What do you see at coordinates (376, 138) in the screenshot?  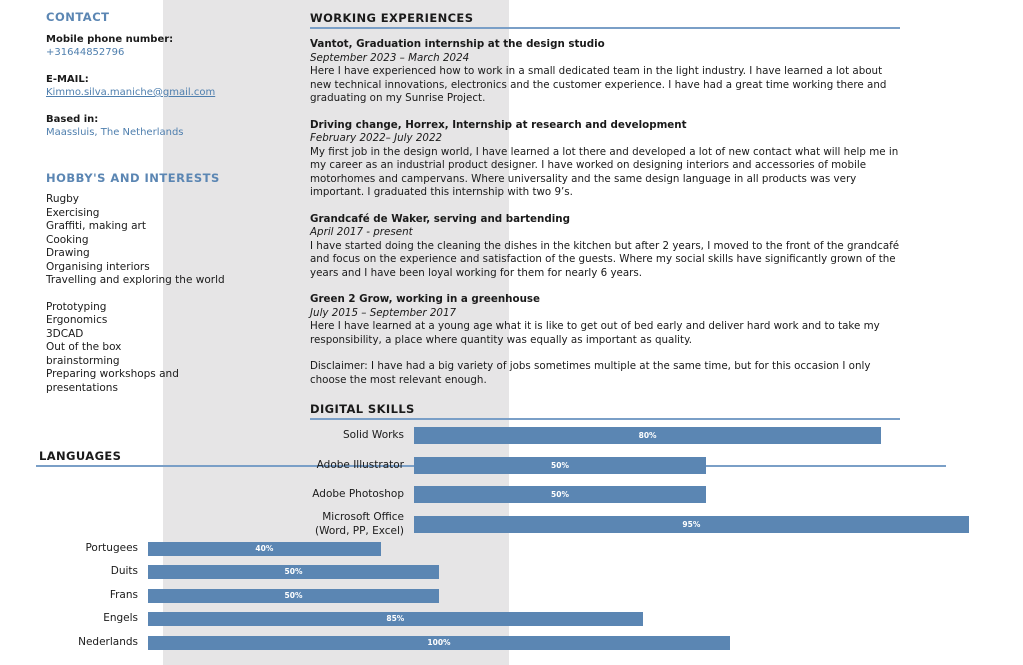 I see `job-date: February 2022– July 2022` at bounding box center [376, 138].